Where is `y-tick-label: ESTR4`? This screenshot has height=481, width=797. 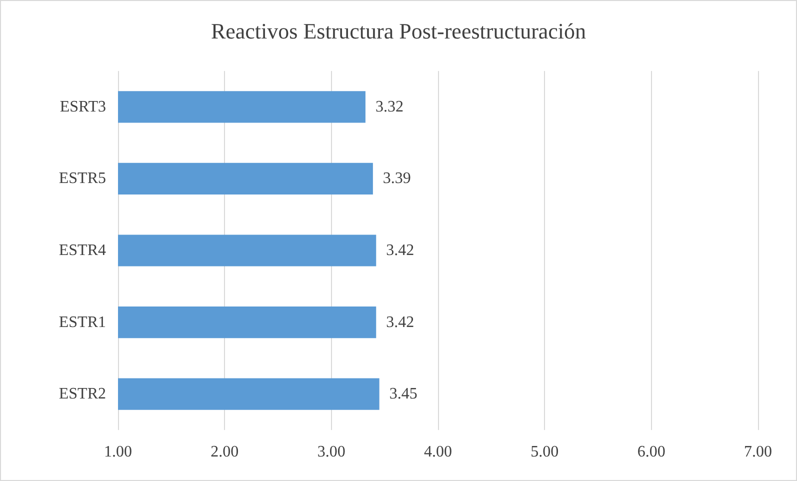
y-tick-label: ESTR4 is located at coordinates (82, 250).